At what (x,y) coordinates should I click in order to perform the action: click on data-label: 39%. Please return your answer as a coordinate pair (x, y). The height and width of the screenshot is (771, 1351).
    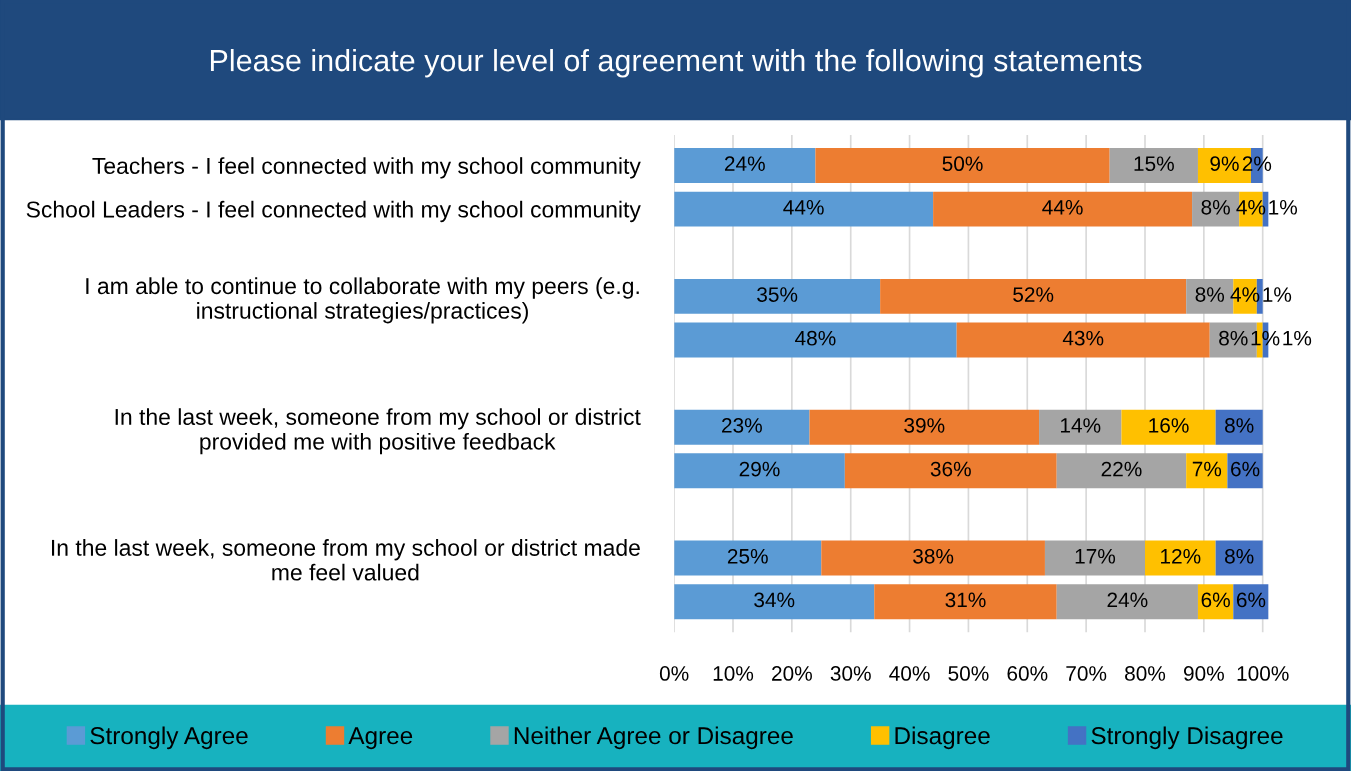
    Looking at the image, I should click on (924, 425).